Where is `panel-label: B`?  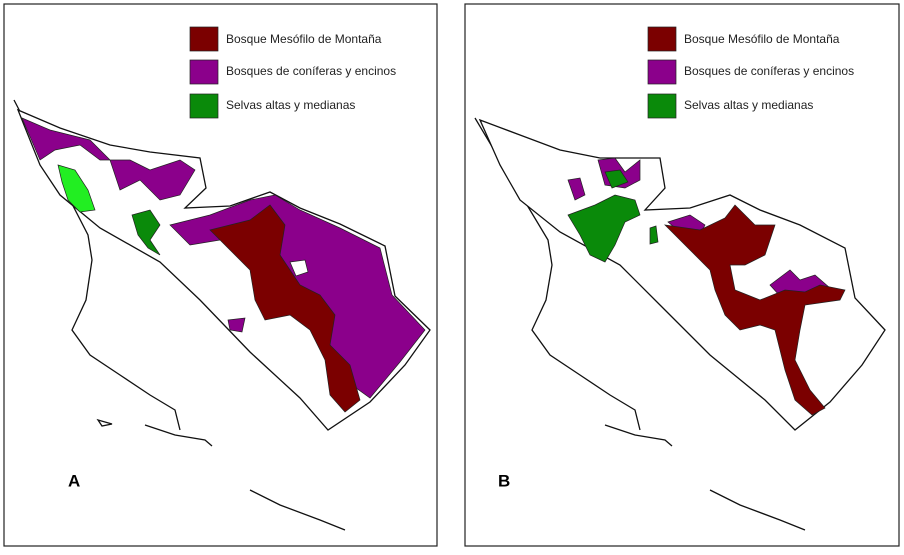
panel-label: B is located at coordinates (504, 480).